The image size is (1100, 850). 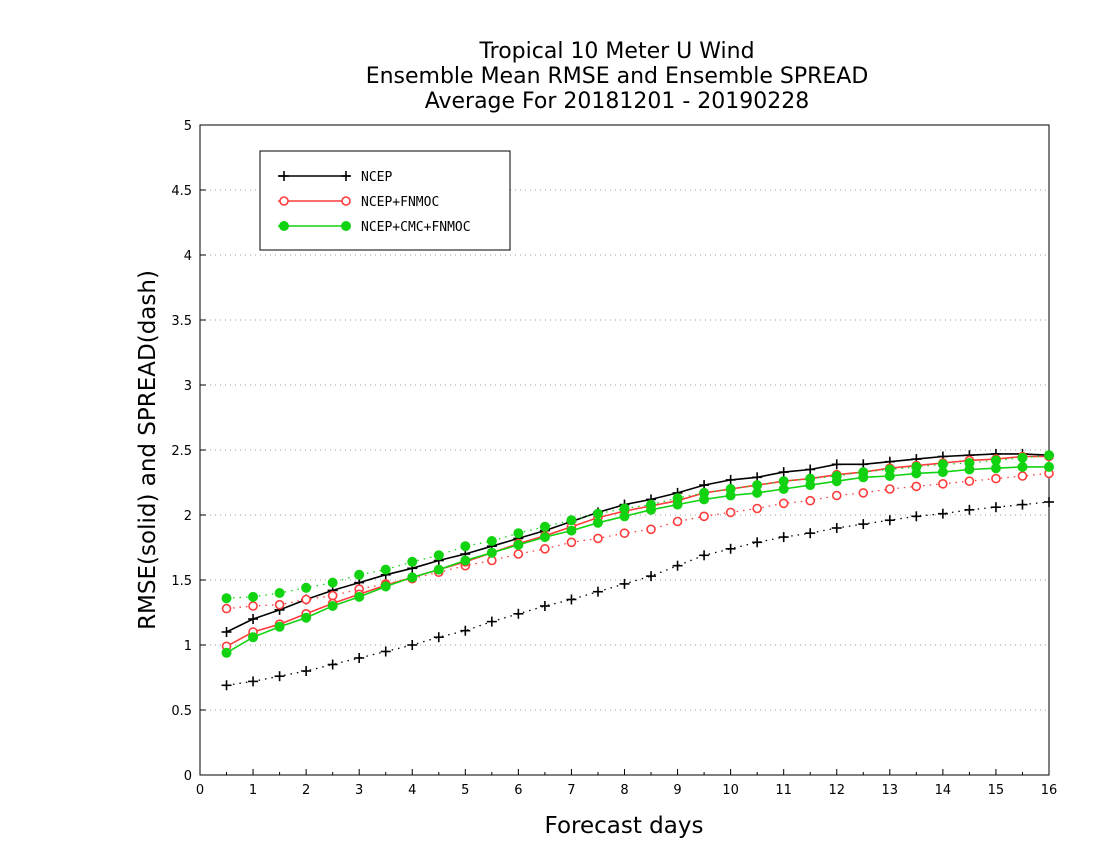 I want to click on y-axis: 0 0.5 1 1.5 2 2.5 3 3.5 4 4.5 5, so click(x=188, y=451).